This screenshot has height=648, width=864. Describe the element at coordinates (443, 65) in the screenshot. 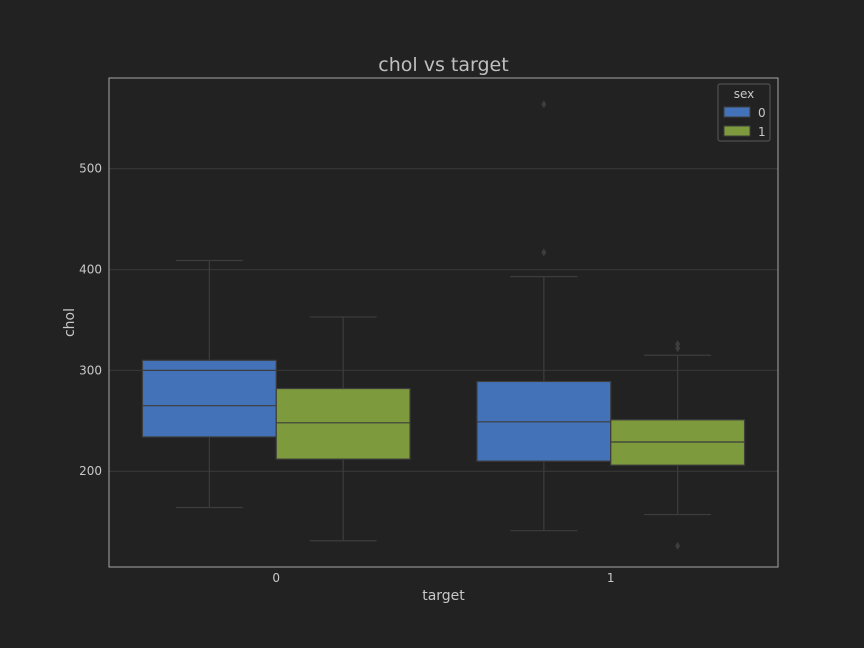

I see `chart-title: chol vs target` at that location.